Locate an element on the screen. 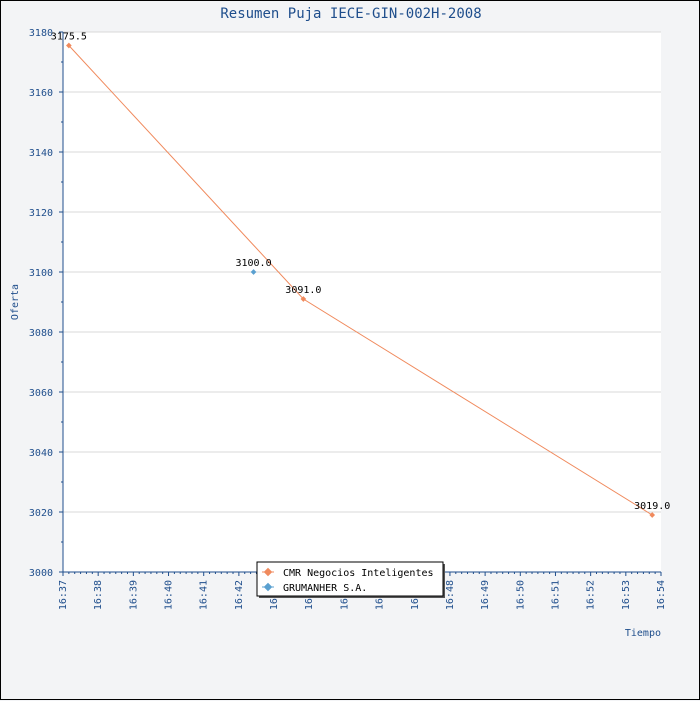 This screenshot has width=700, height=701. y-tick-label: 3120 is located at coordinates (41, 213).